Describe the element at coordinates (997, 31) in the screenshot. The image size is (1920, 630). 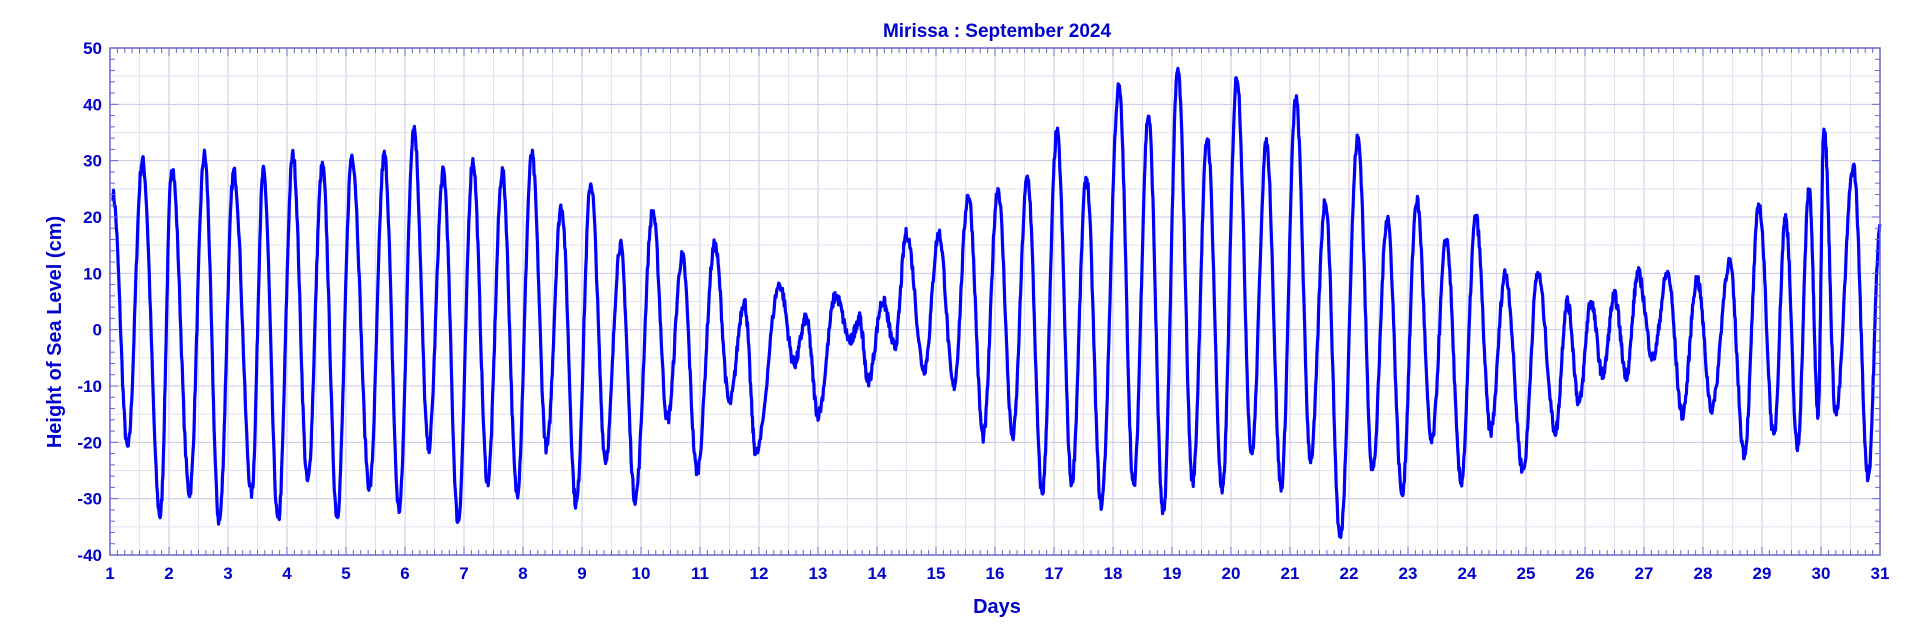
I see `chart-title: Mirissa : September 2024` at that location.